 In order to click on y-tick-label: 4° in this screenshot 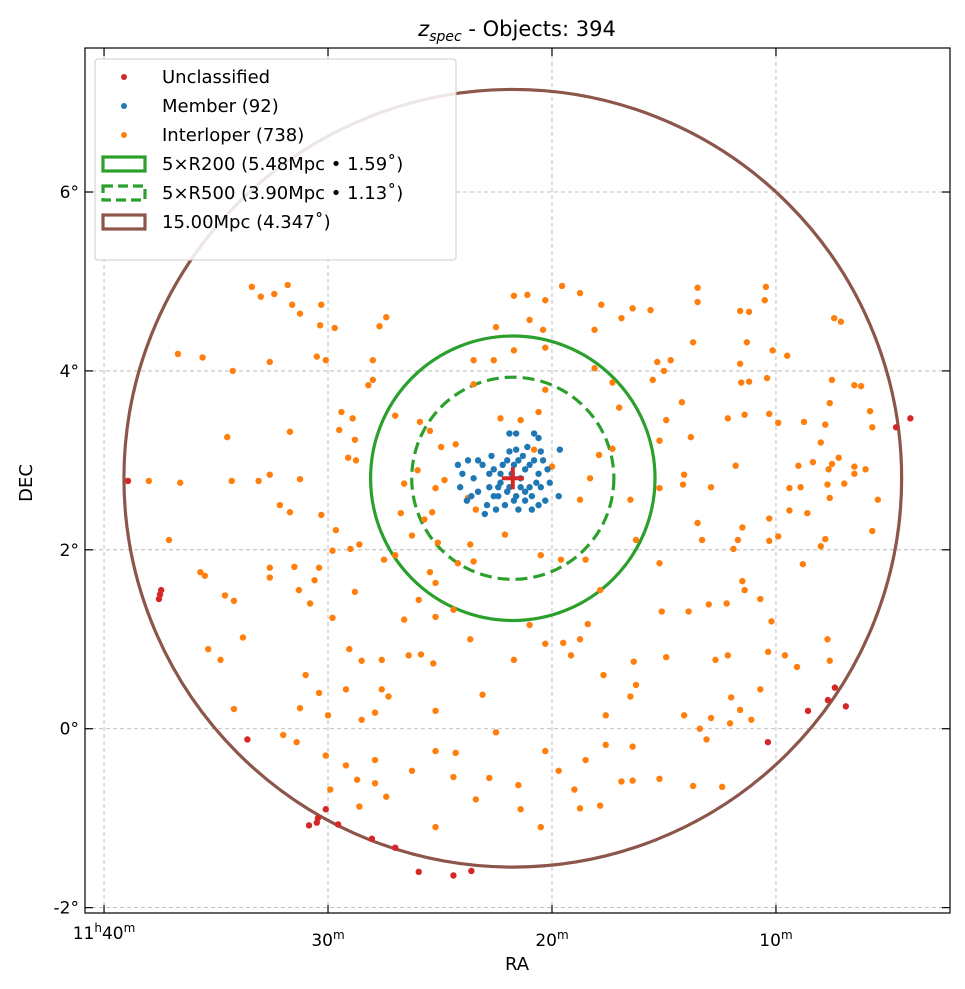, I will do `click(69, 372)`.